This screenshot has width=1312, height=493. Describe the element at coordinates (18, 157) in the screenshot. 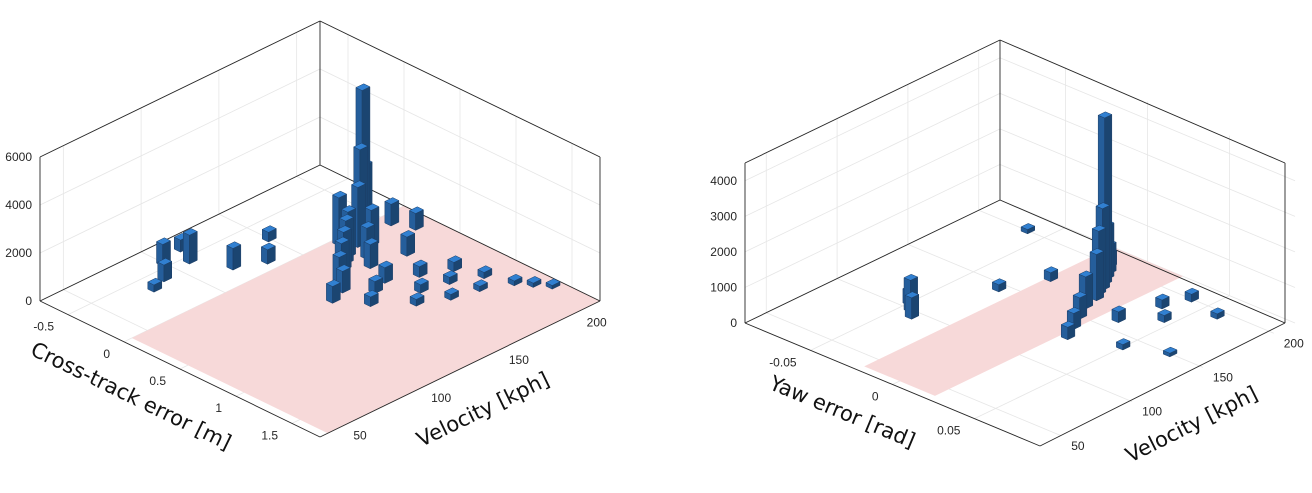

I see `z-tick-label: 6000` at that location.